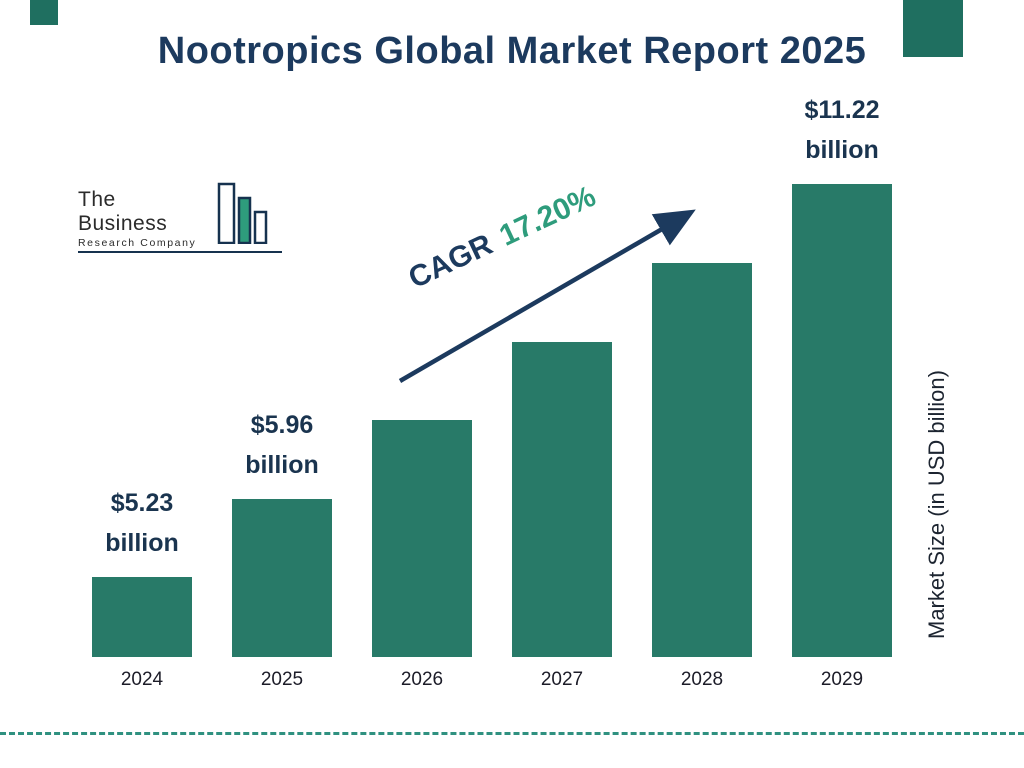  Describe the element at coordinates (142, 679) in the screenshot. I see `x-tick-2024: 2024` at that location.